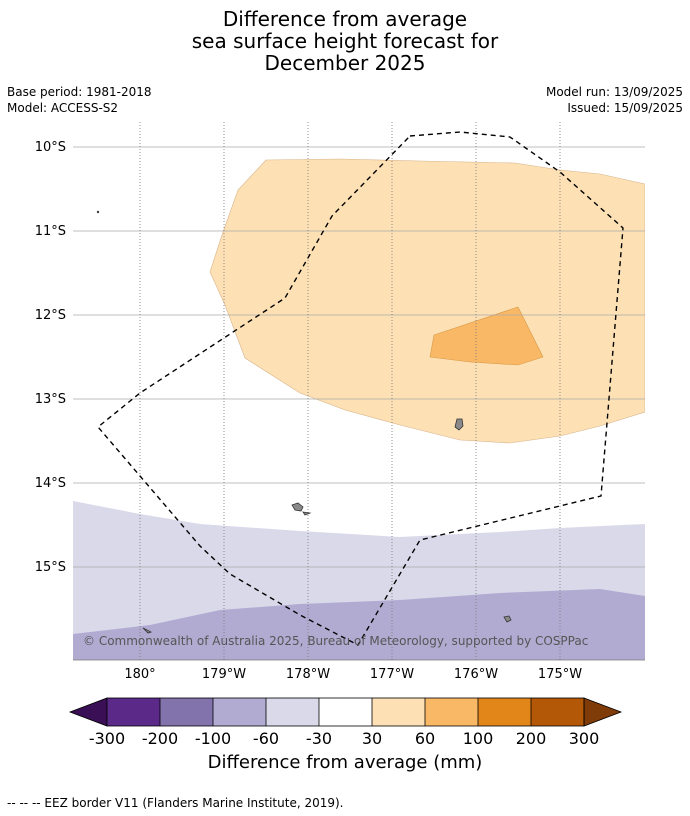 This screenshot has height=816, width=690. Describe the element at coordinates (345, 762) in the screenshot. I see `colorbar-title: Difference from average (mm)` at that location.